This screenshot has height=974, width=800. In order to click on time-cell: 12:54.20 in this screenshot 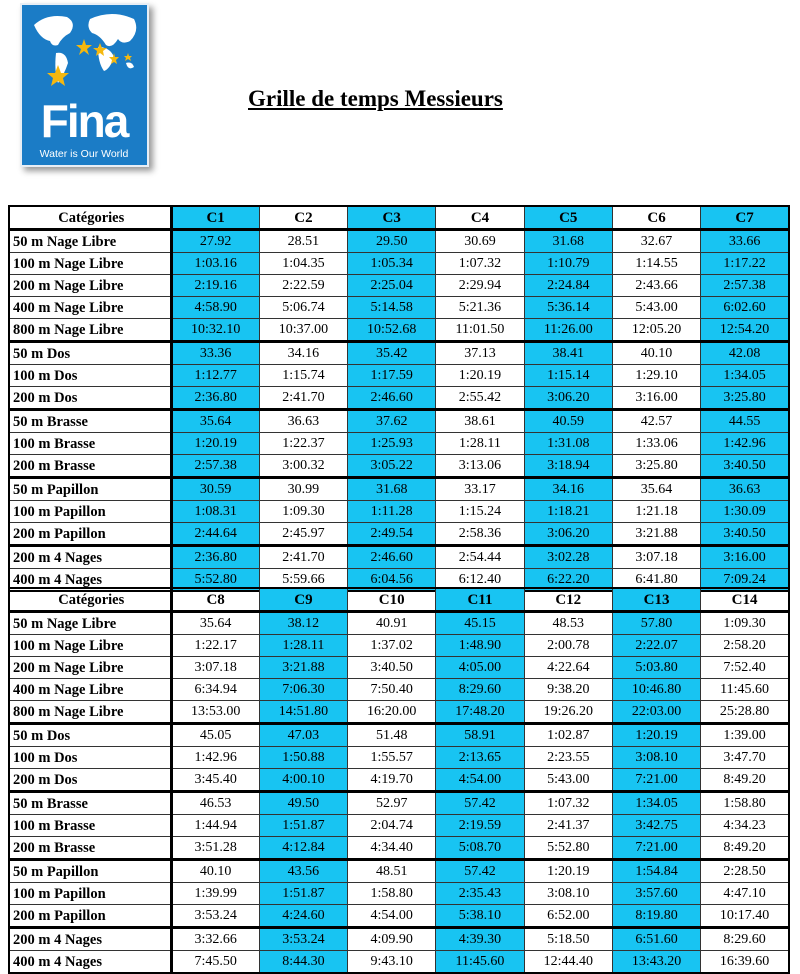, I will do `click(745, 330)`.